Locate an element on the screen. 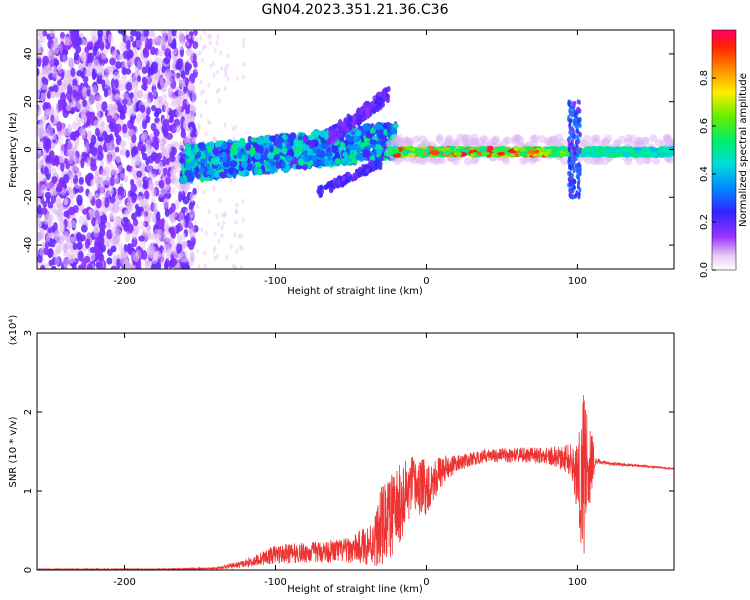 The width and height of the screenshot is (750, 600). bottom-ytick-label: 2 is located at coordinates (28, 412).